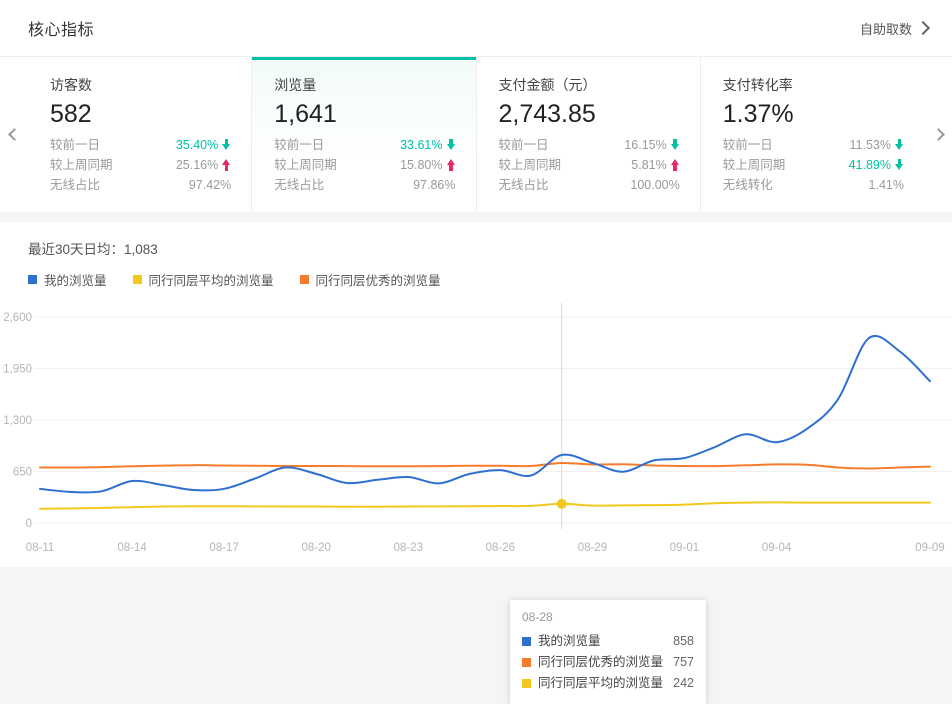  I want to click on tooltip-series-name: 同行同层平均的浏览量, so click(601, 683).